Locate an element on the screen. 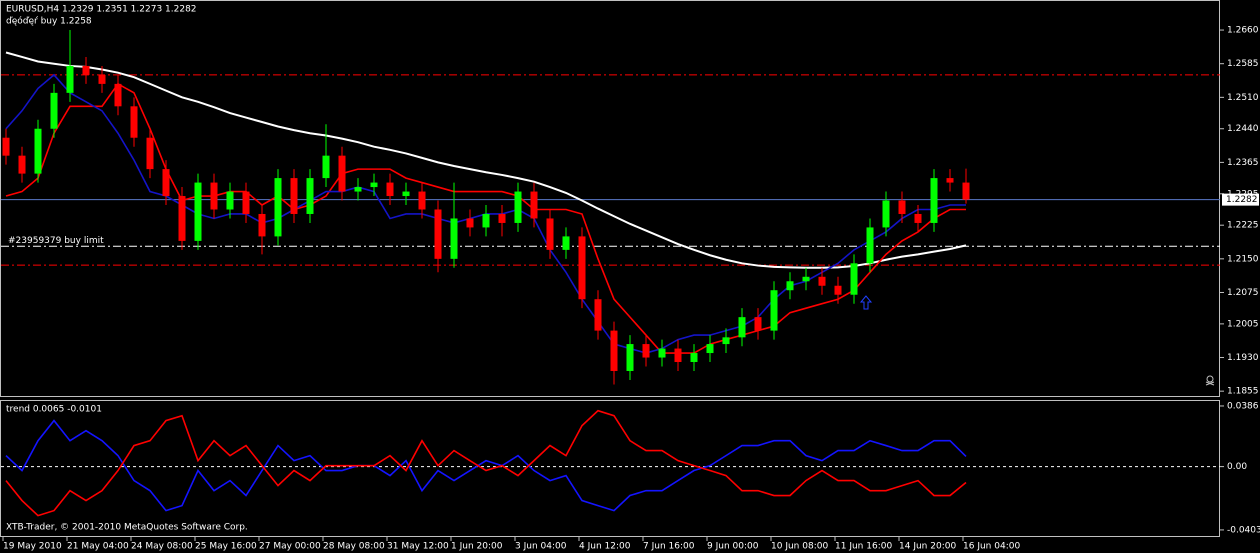 Image resolution: width=1260 pixels, height=553 pixels. bid-box is located at coordinates (1240, 199).